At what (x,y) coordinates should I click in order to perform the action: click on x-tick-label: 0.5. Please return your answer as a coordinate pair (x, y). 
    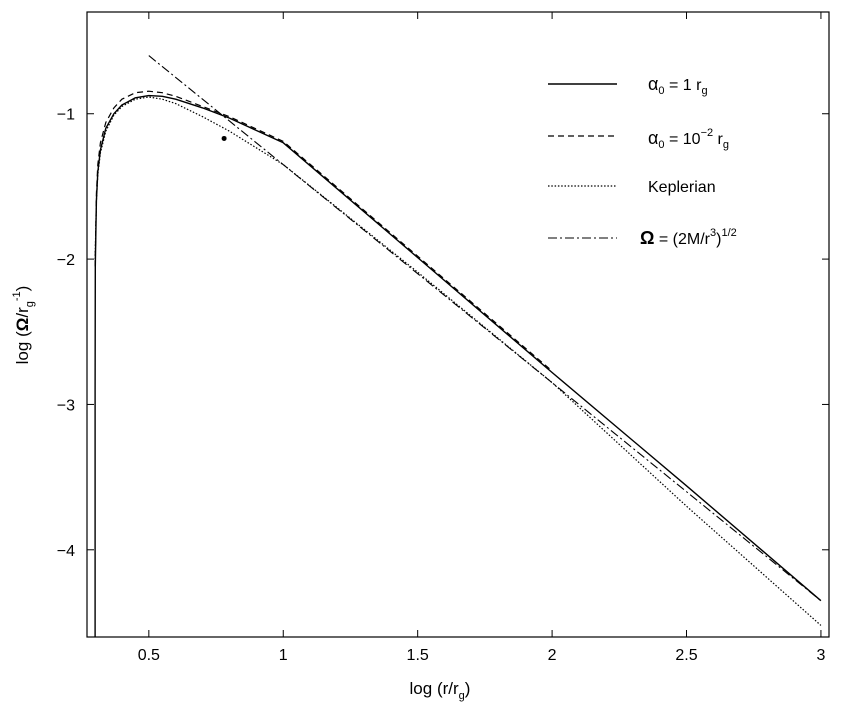
    Looking at the image, I should click on (149, 655).